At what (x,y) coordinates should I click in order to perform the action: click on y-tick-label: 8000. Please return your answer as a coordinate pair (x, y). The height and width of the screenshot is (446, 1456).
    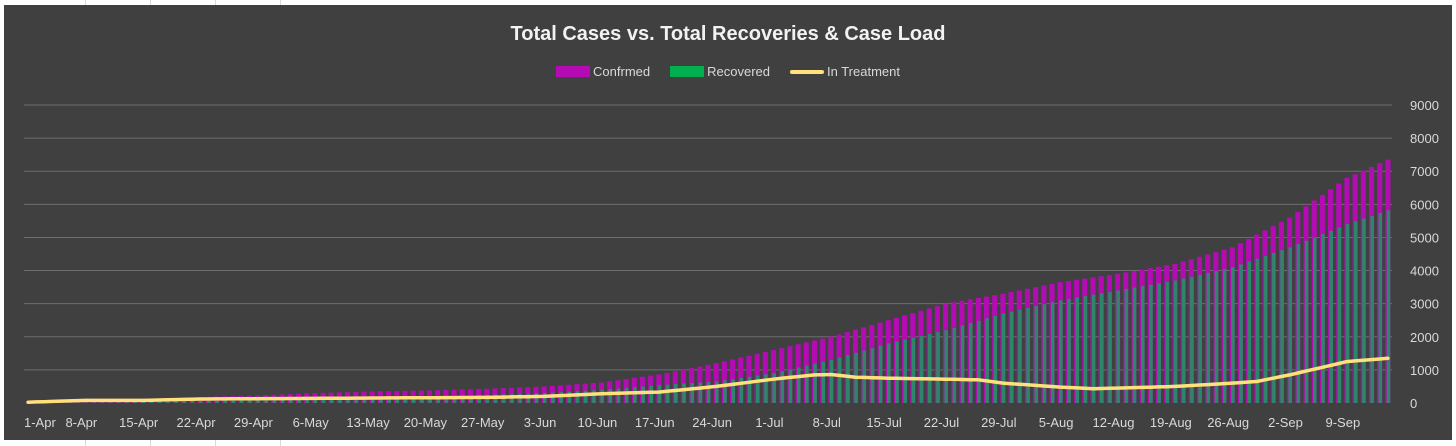
    Looking at the image, I should click on (1424, 138).